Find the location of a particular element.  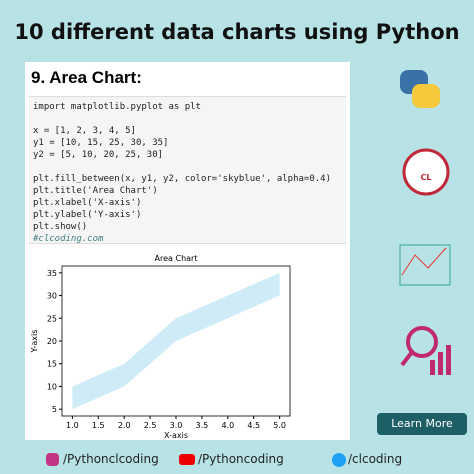

twitter-link: /clcoding is located at coordinates (375, 459).